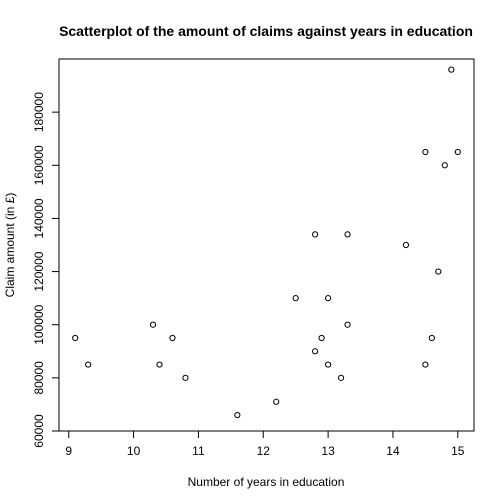 This screenshot has width=504, height=504. Describe the element at coordinates (198, 451) in the screenshot. I see `x-tick-label: 11` at that location.